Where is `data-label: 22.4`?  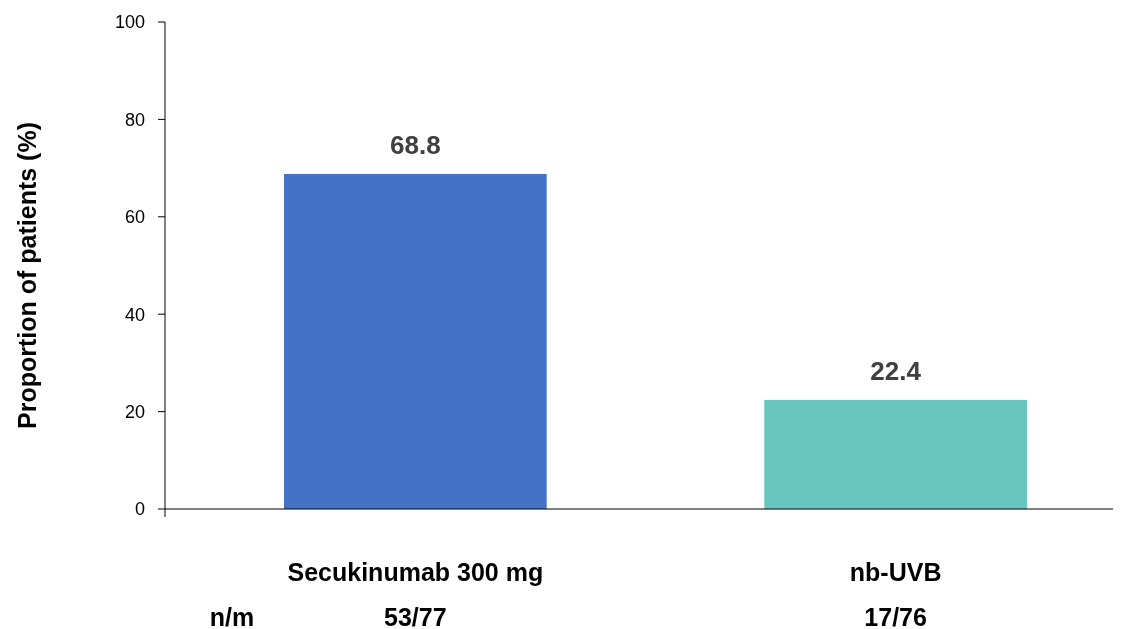
data-label: 22.4 is located at coordinates (896, 370).